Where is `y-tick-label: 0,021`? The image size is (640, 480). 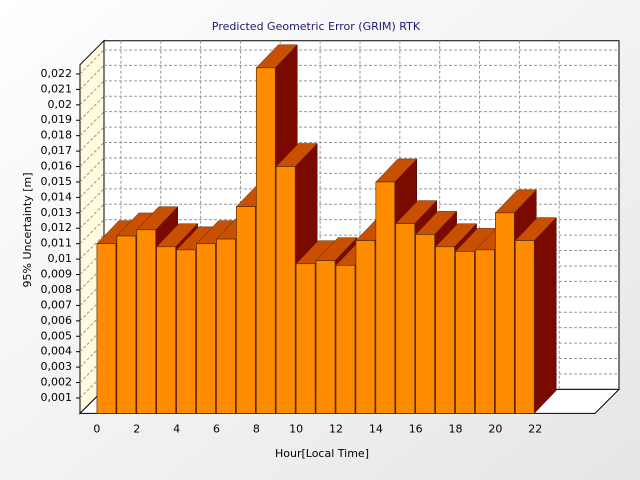
y-tick-label: 0,021 is located at coordinates (57, 88).